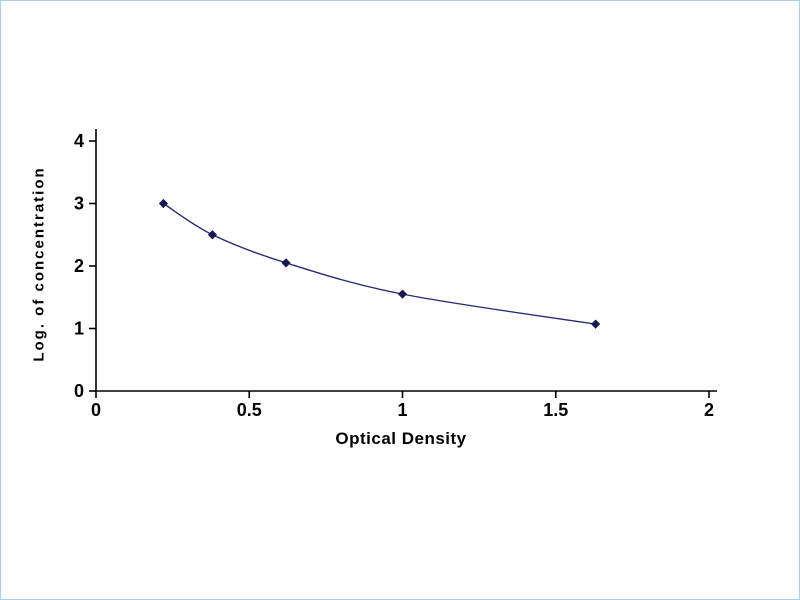  Describe the element at coordinates (79, 141) in the screenshot. I see `y-tick-label: 4` at that location.